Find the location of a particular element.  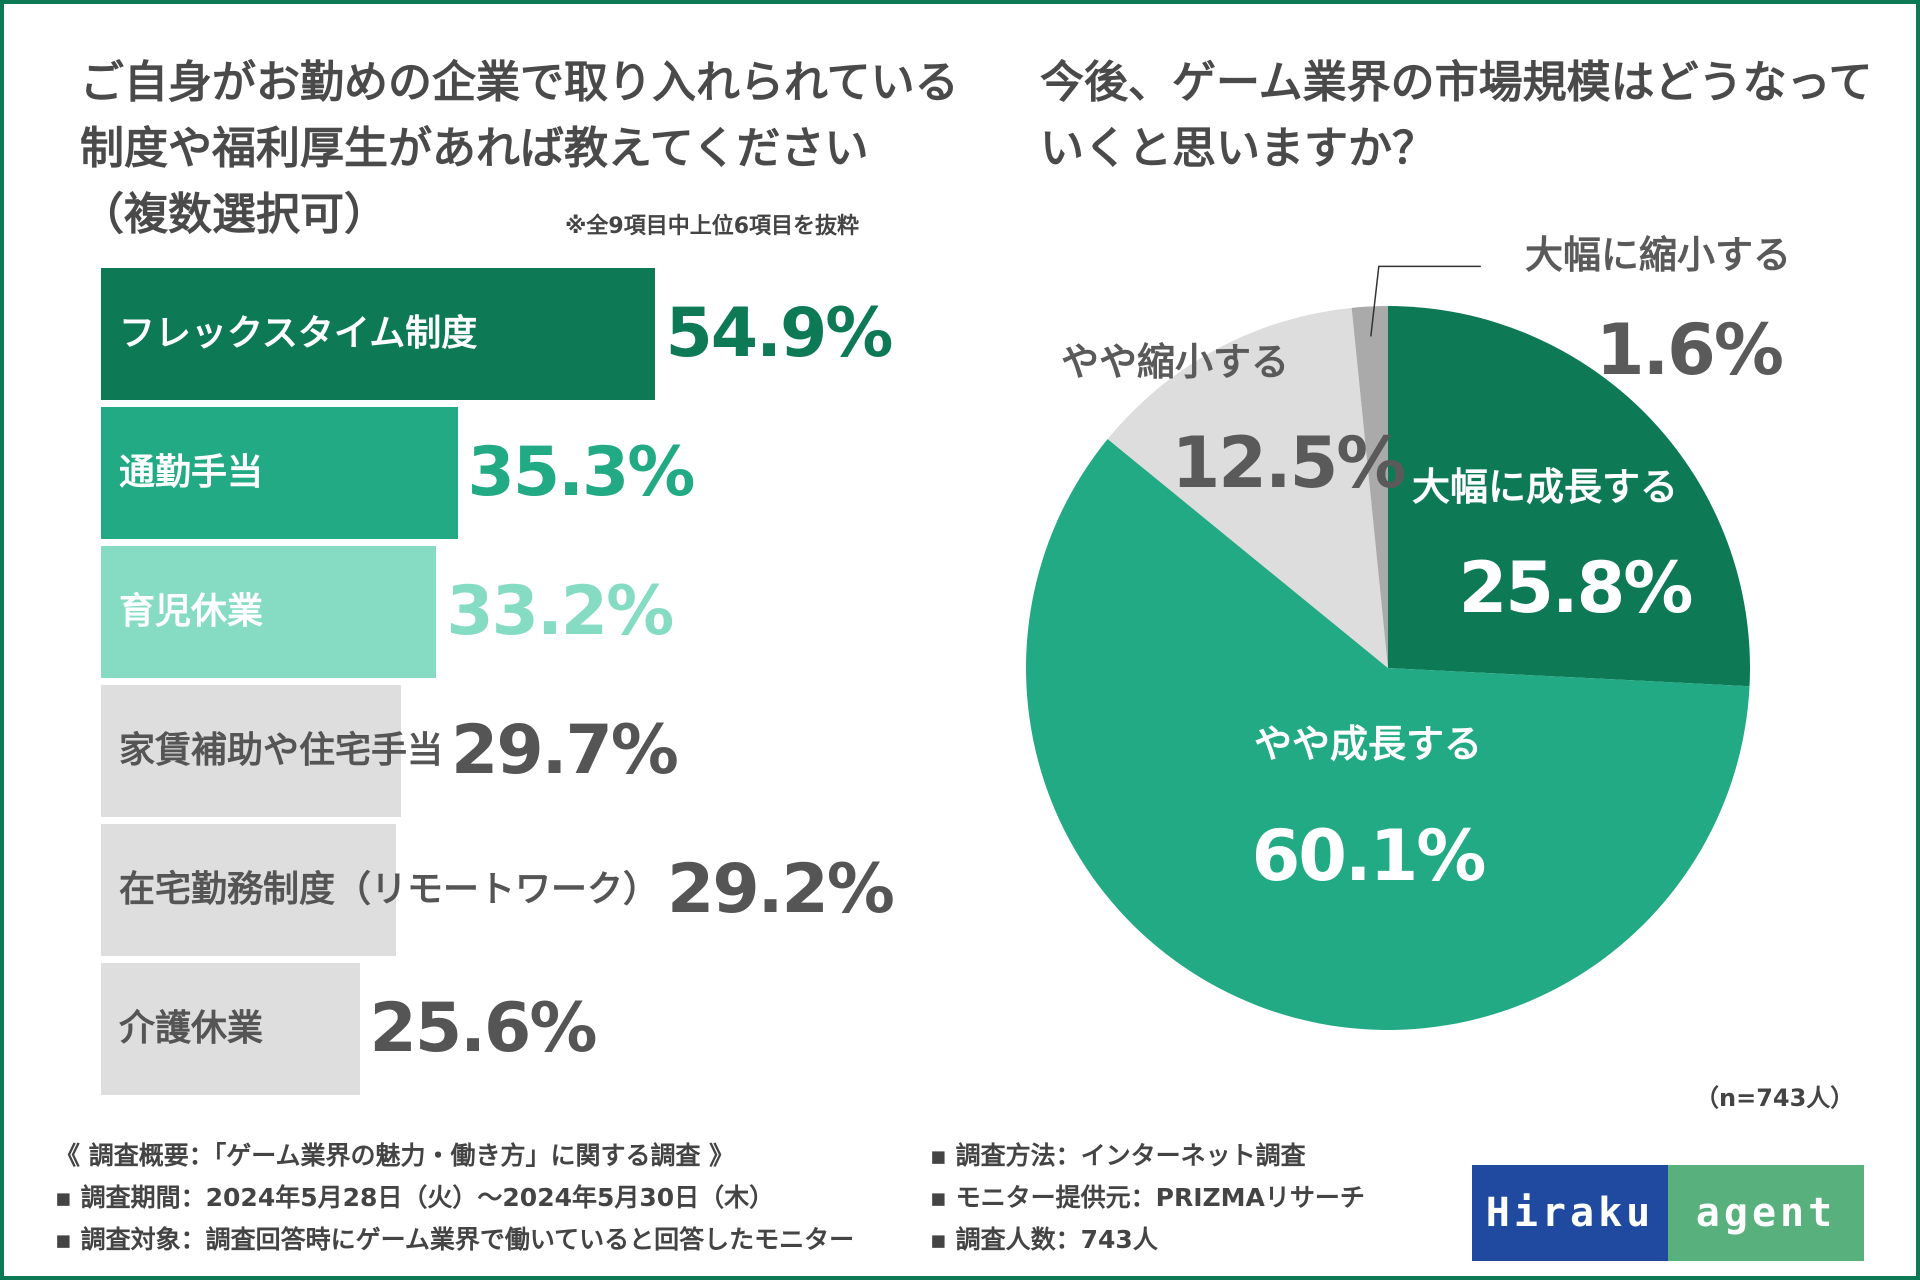

pie-category-label: 大幅に縮小する is located at coordinates (1658, 255).